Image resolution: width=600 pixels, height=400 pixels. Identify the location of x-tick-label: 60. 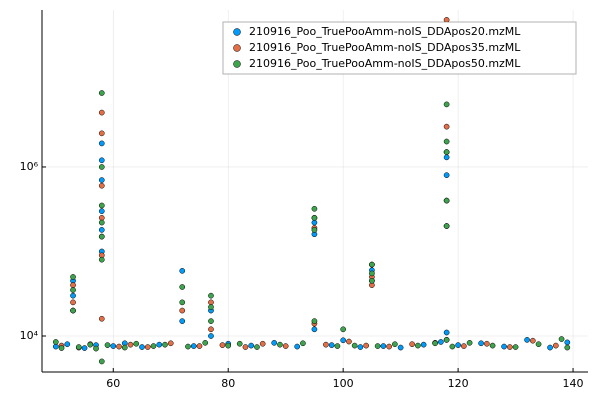
(113, 383).